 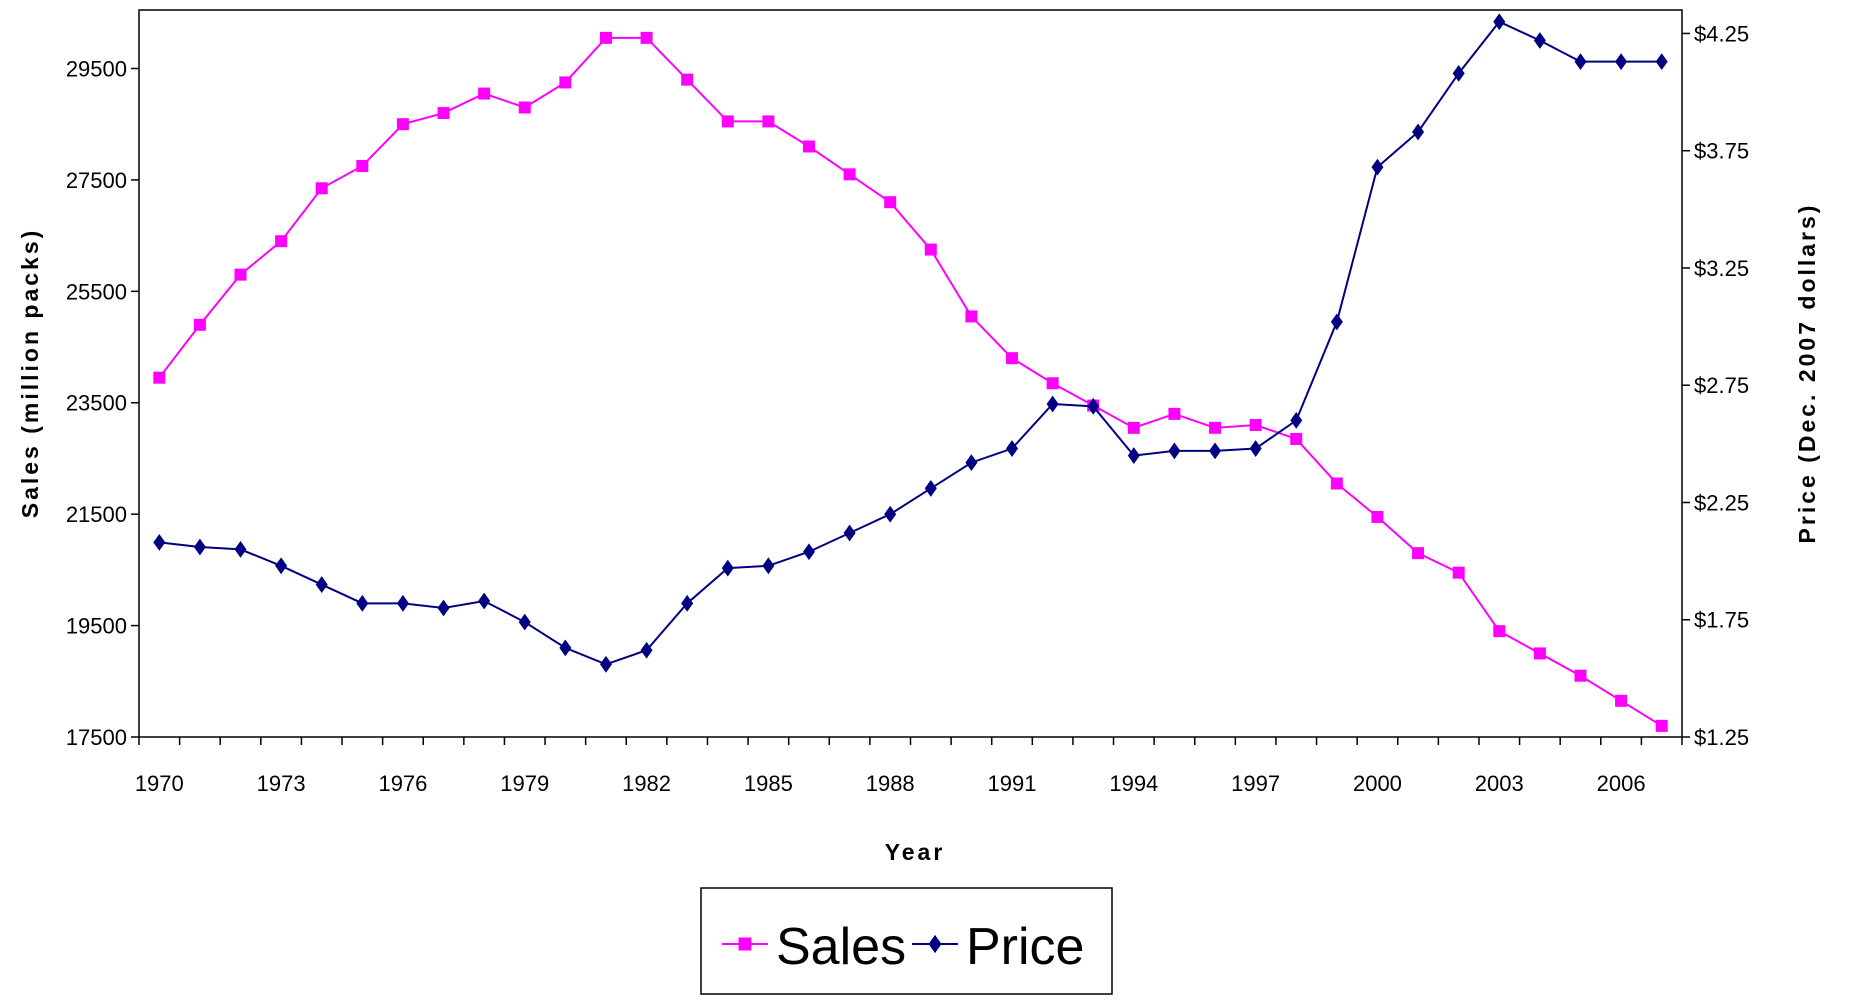 What do you see at coordinates (524, 783) in the screenshot?
I see `x-tick-label: 1979` at bounding box center [524, 783].